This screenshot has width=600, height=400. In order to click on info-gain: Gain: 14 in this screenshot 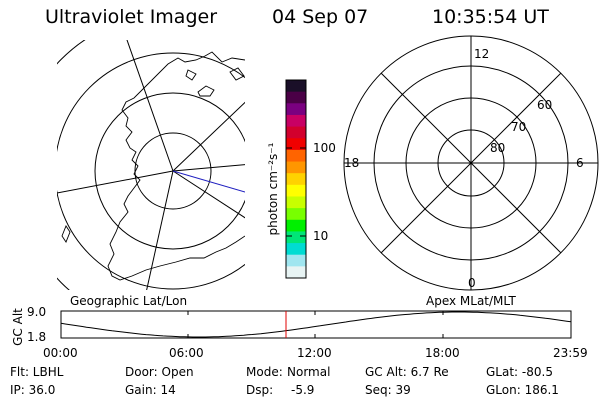, I will do `click(150, 390)`.